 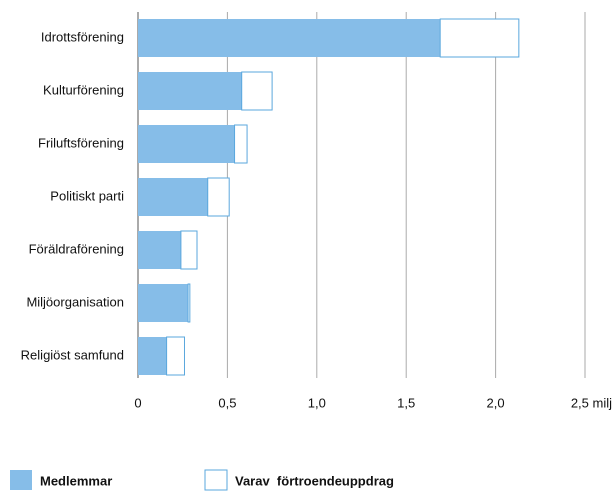 What do you see at coordinates (406, 402) in the screenshot?
I see `x-tick-label: 1,5` at bounding box center [406, 402].